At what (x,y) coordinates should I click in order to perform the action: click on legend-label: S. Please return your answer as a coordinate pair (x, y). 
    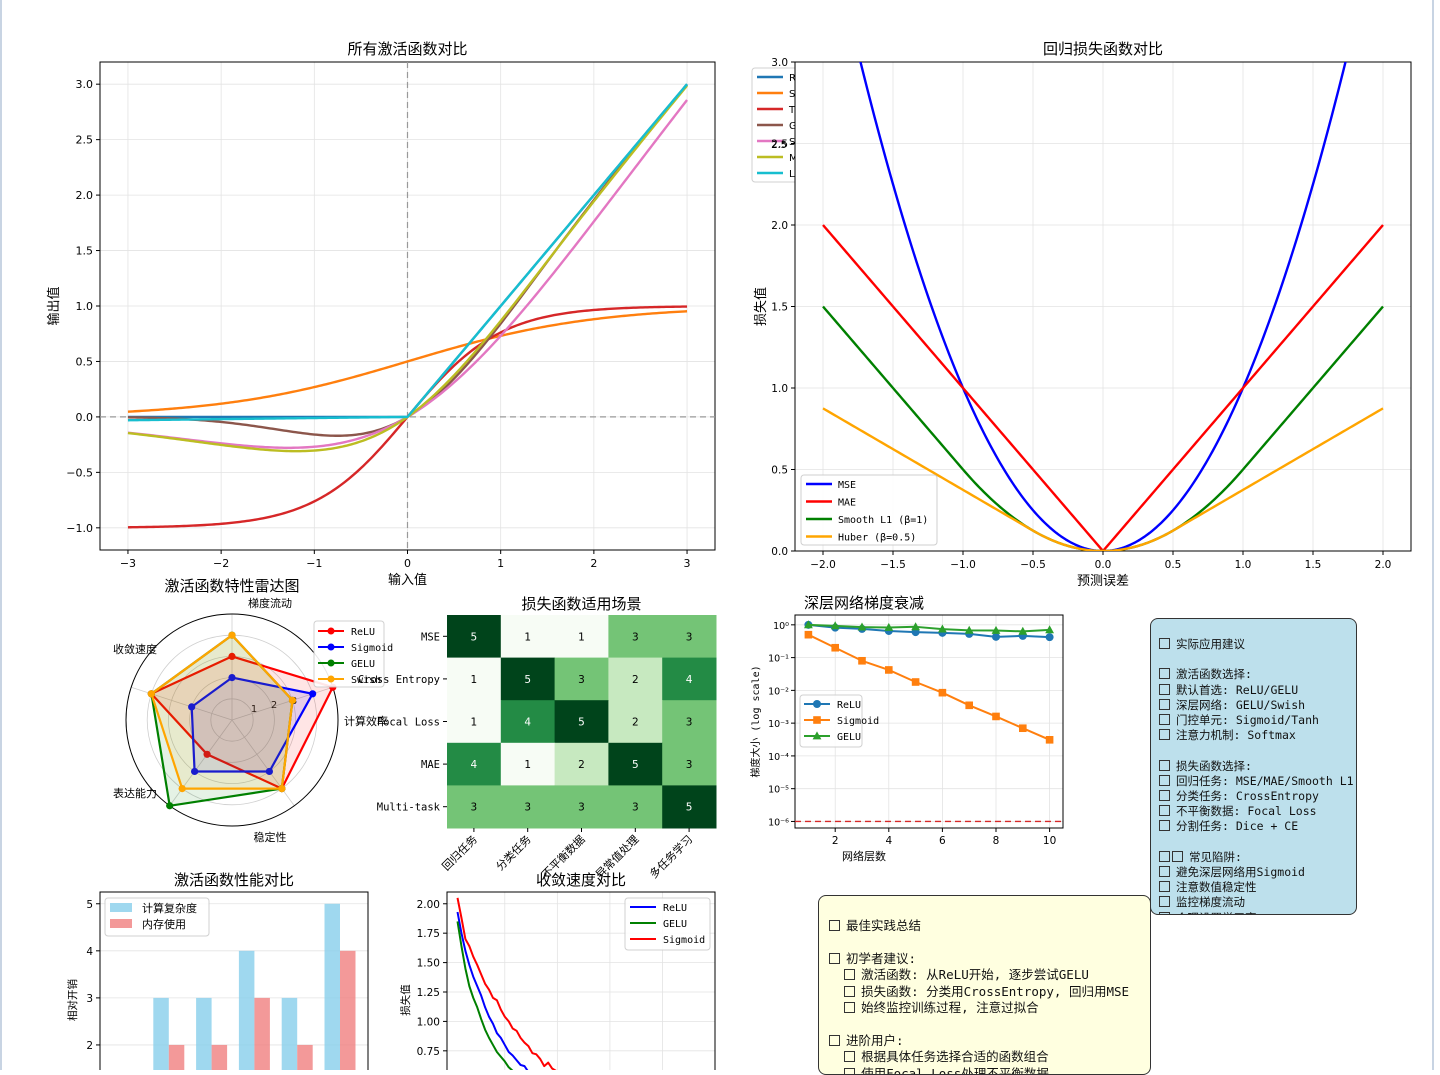
    Looking at the image, I should click on (792, 94).